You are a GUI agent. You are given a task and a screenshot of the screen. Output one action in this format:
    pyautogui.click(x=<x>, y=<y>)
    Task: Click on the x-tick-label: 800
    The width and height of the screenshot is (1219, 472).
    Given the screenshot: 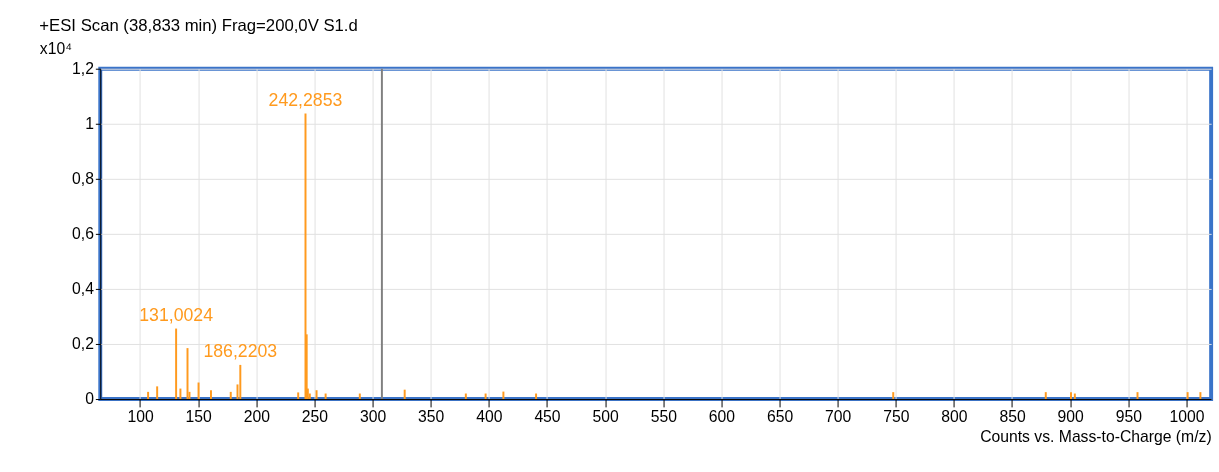 What is the action you would take?
    pyautogui.click(x=954, y=417)
    